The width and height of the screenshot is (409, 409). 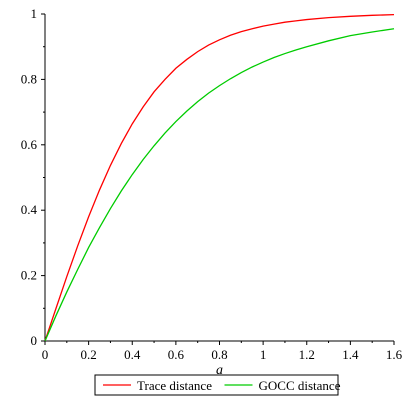 What do you see at coordinates (176, 354) in the screenshot?
I see `x-tick-label: 0.6` at bounding box center [176, 354].